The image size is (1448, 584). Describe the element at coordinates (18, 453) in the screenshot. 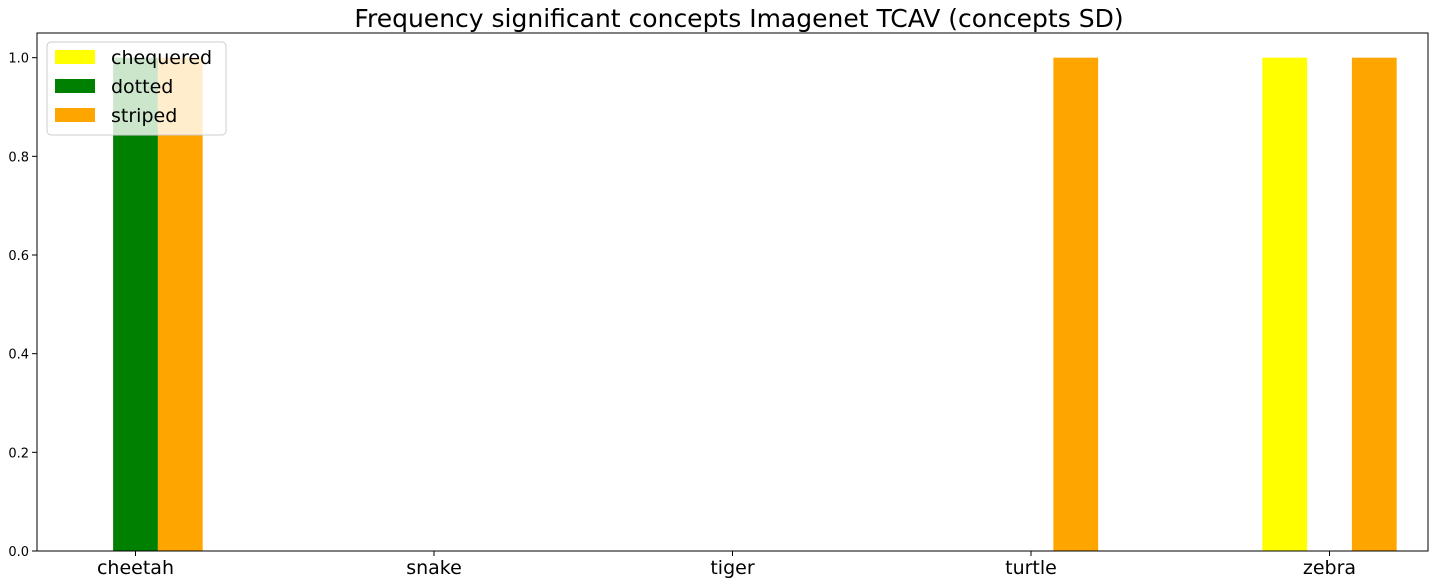

I see `y-tick-label: 0.2` at that location.